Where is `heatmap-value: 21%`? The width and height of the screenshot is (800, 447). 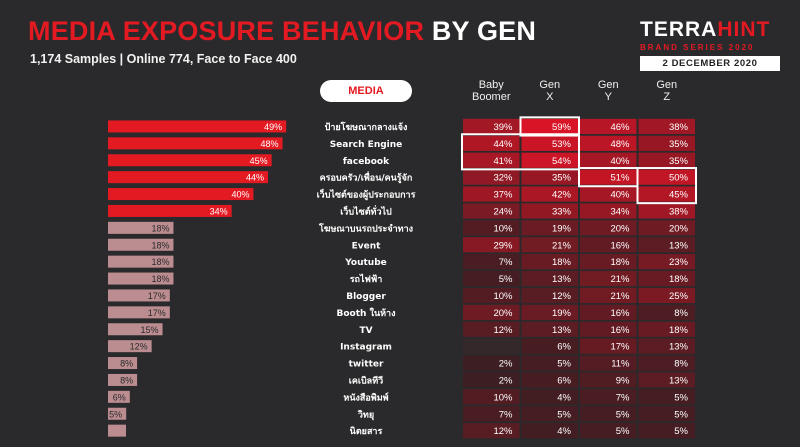 heatmap-value: 21% is located at coordinates (620, 296).